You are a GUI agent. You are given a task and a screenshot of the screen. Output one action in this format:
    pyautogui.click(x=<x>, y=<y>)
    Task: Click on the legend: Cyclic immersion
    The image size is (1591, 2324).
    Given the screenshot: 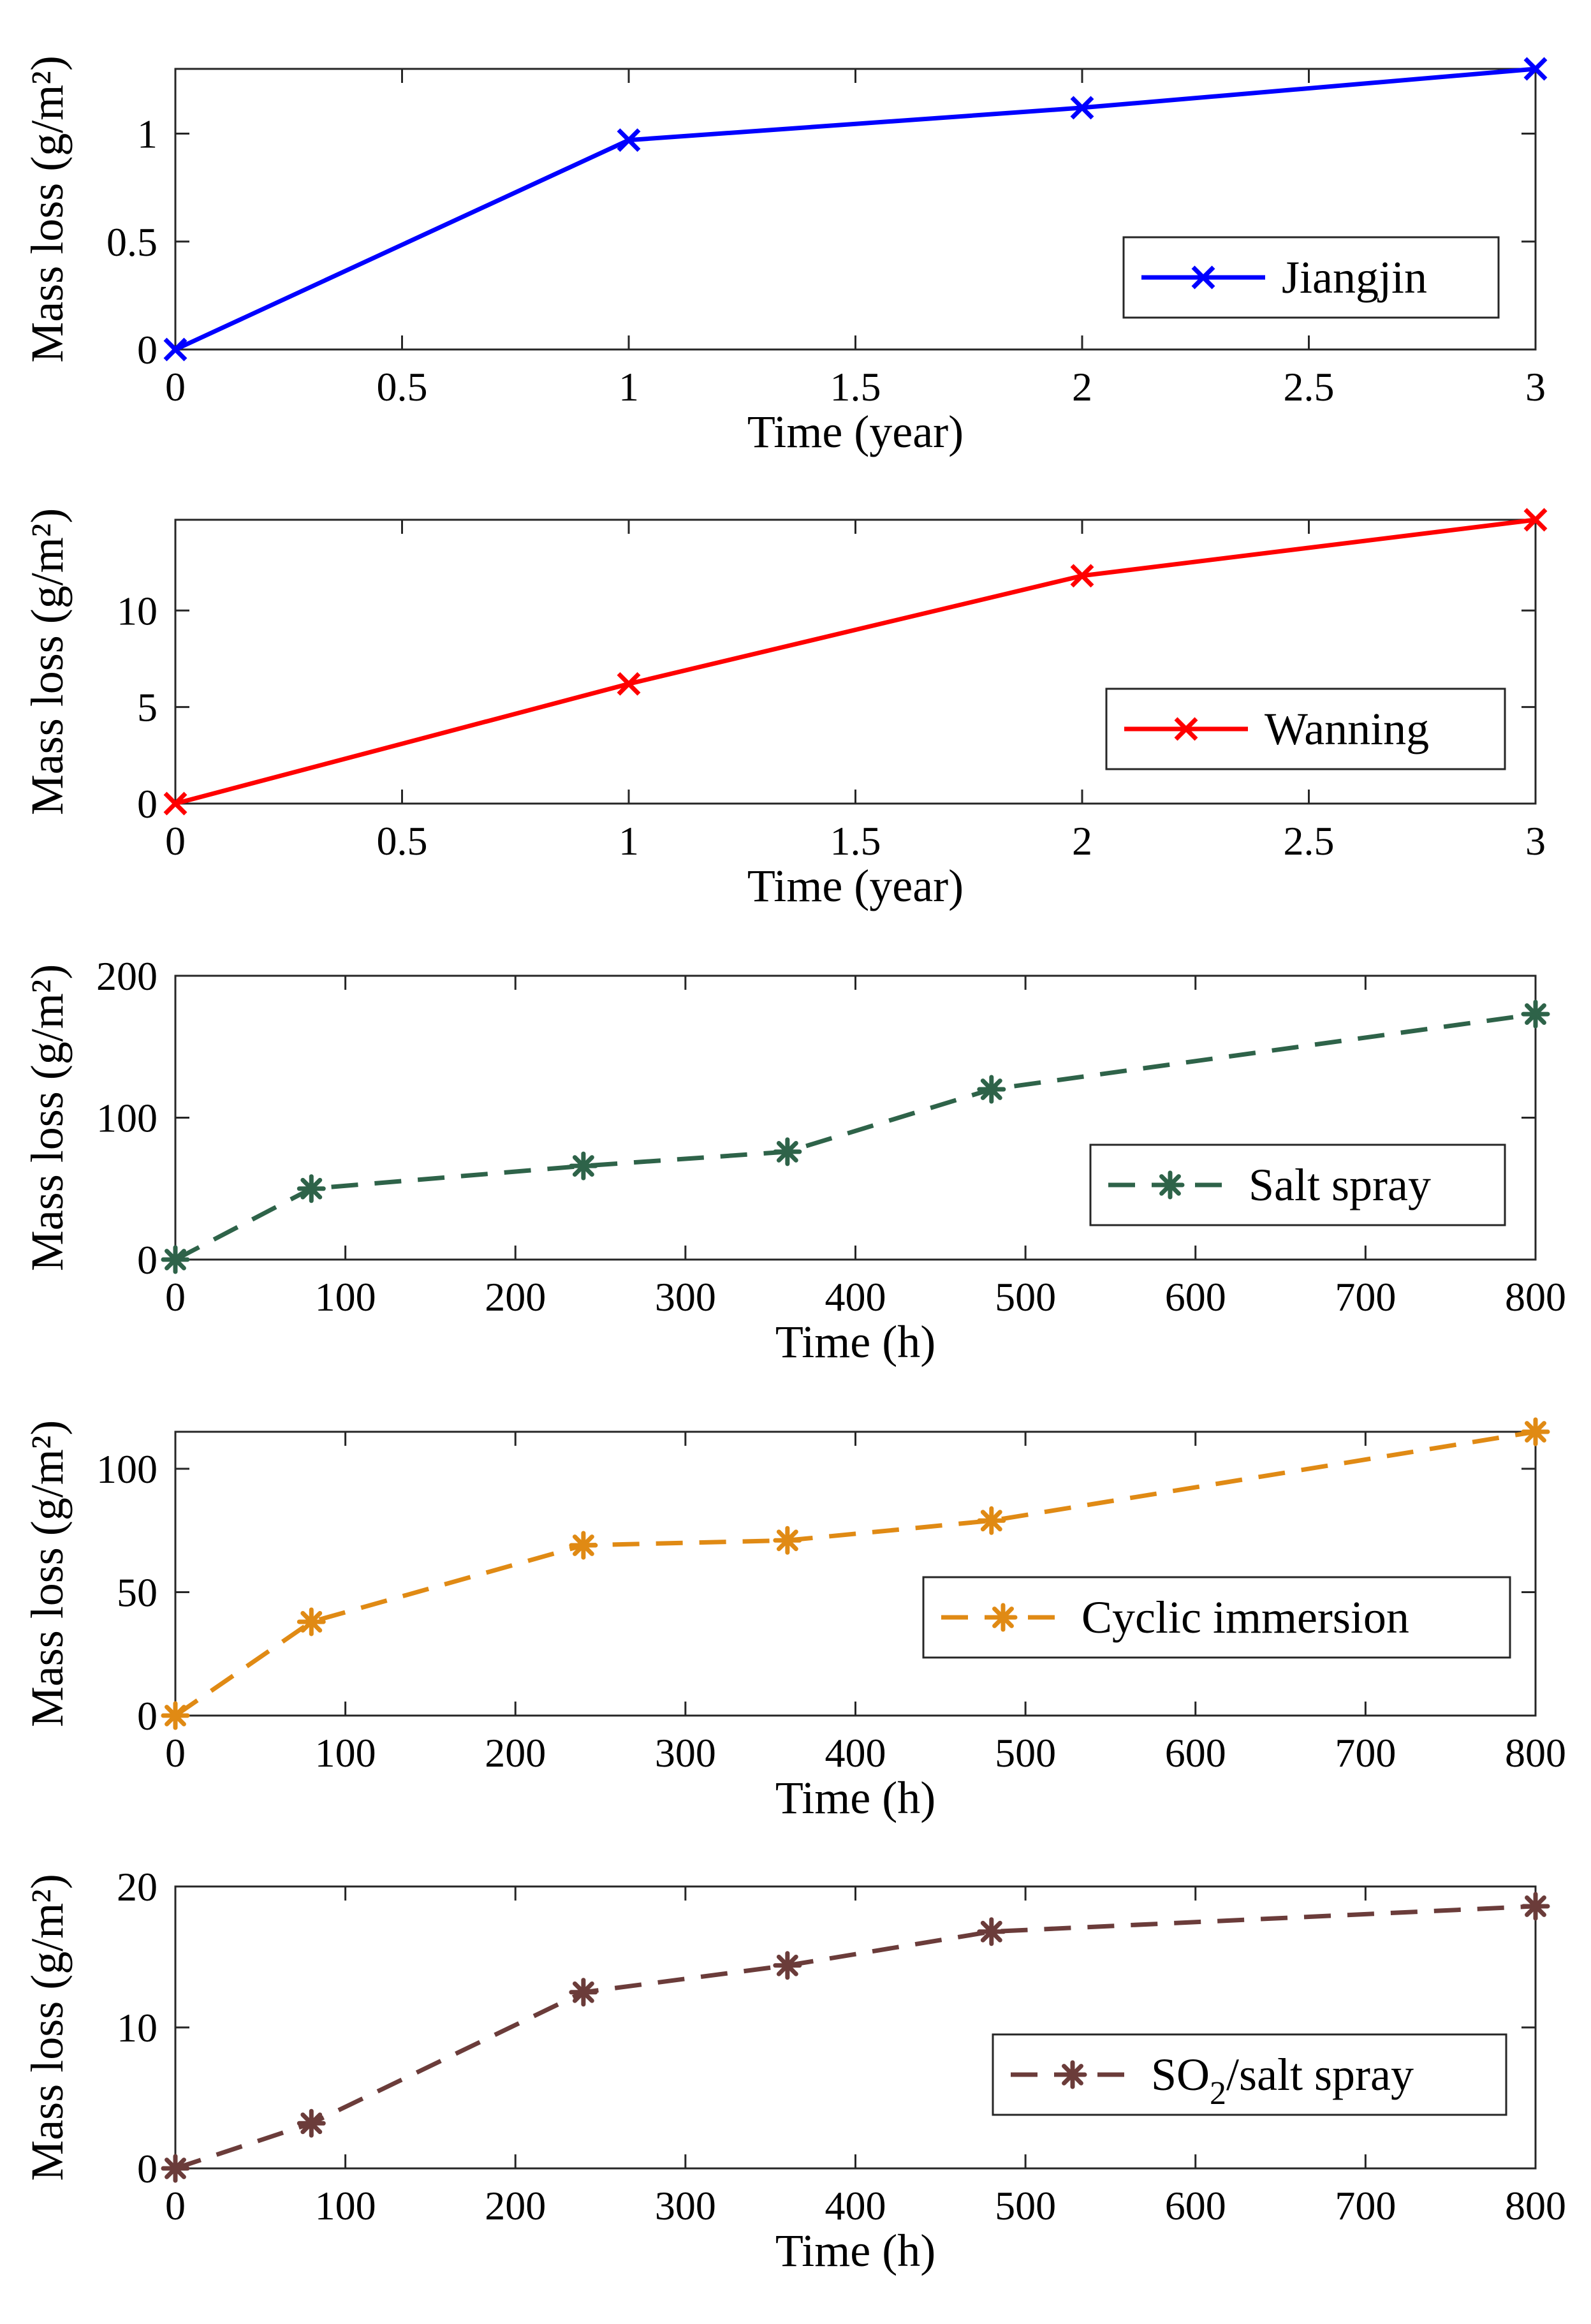 What is the action you would take?
    pyautogui.click(x=1216, y=1617)
    